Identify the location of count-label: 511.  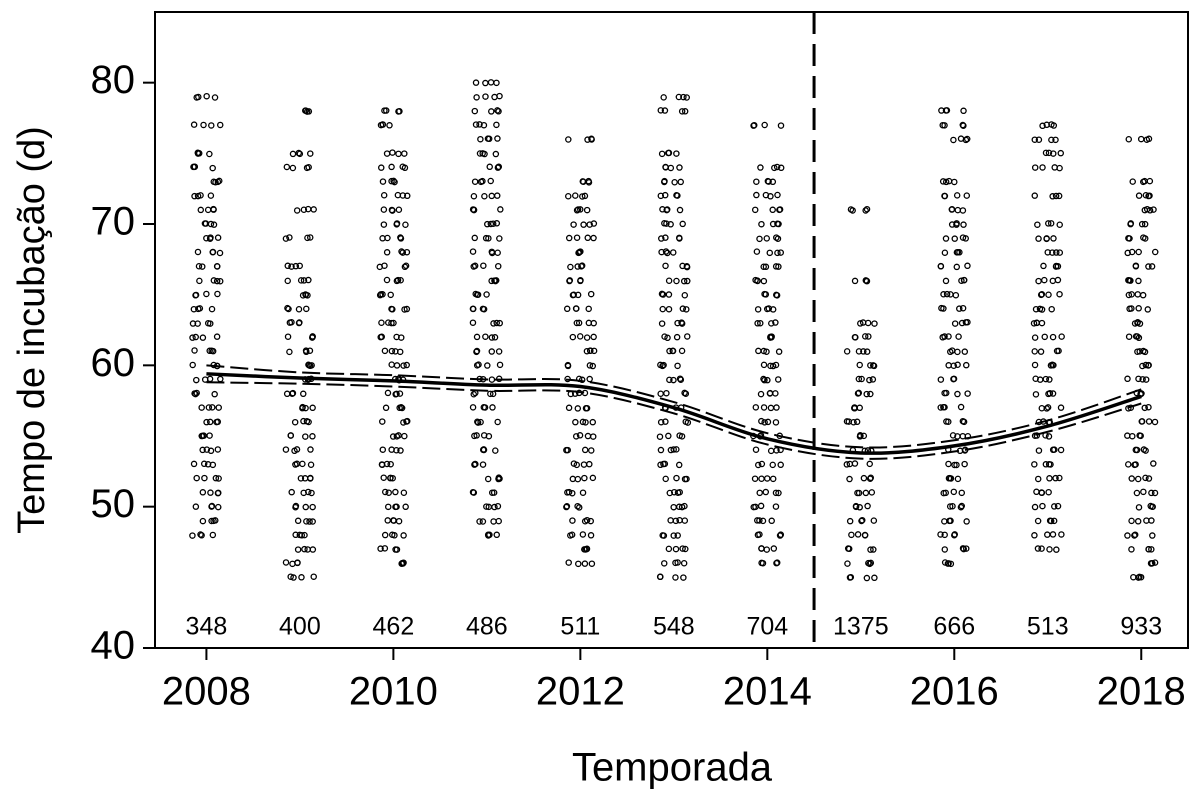
(580, 627).